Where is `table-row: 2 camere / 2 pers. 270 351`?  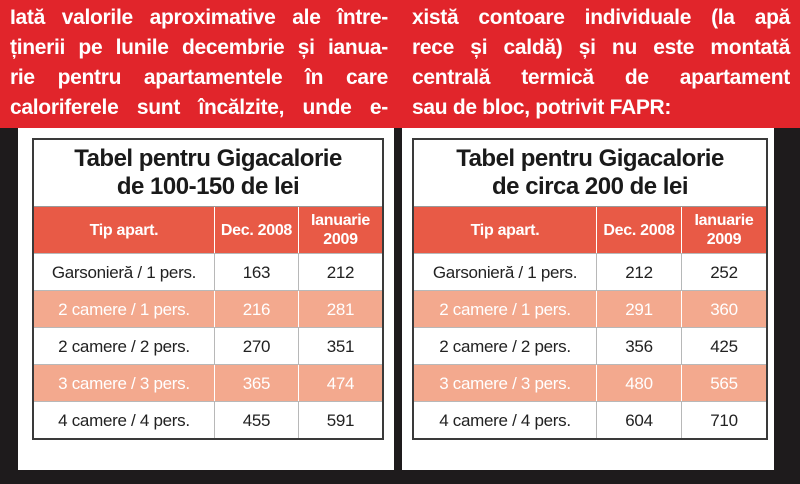 table-row: 2 camere / 2 pers. 270 351 is located at coordinates (208, 345).